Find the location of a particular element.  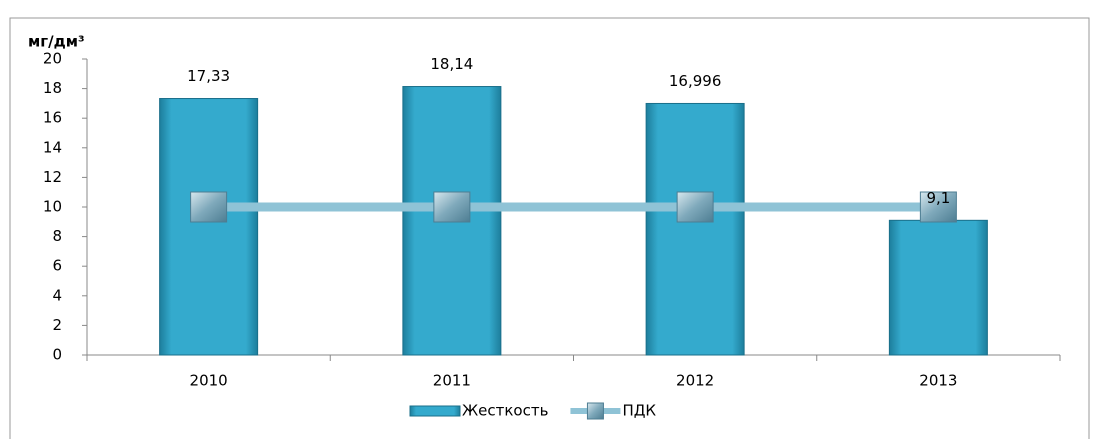

legend-swatch is located at coordinates (435, 411).